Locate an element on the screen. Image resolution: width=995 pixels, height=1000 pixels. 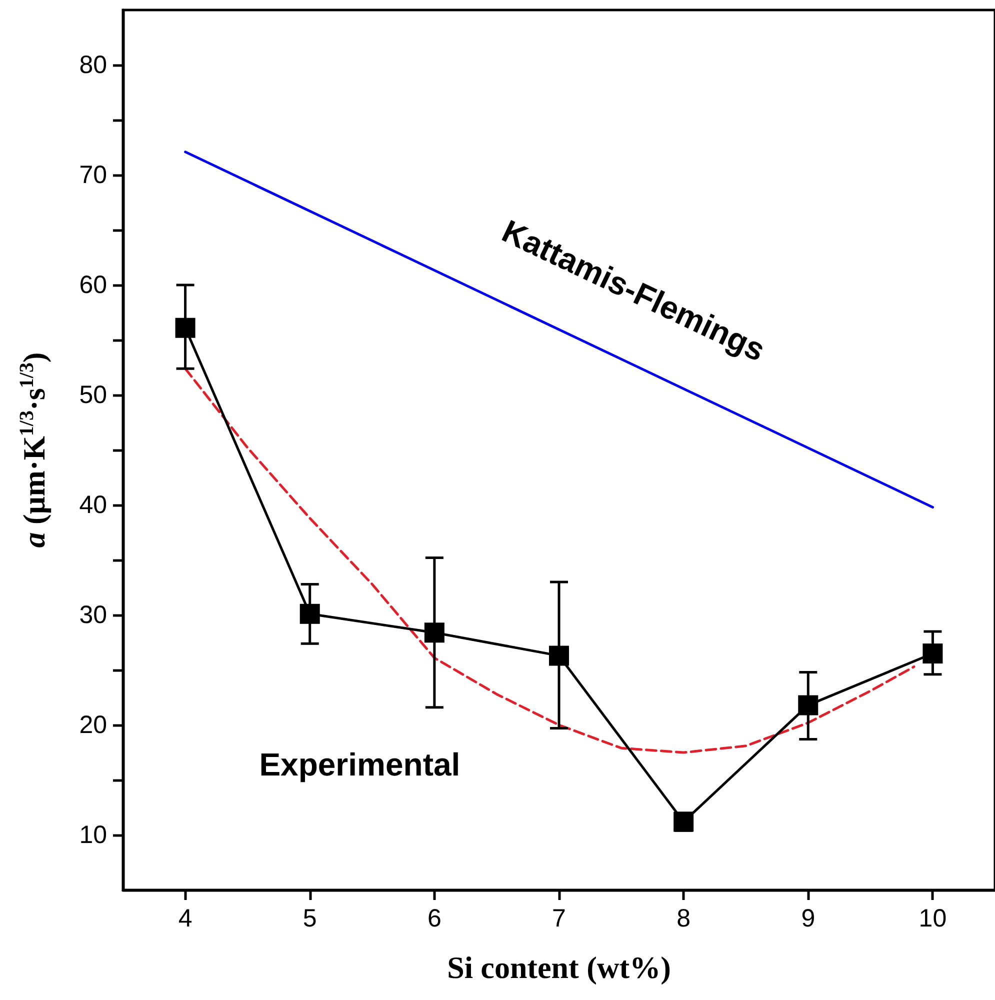
y-tick-label: 50 is located at coordinates (93, 395).